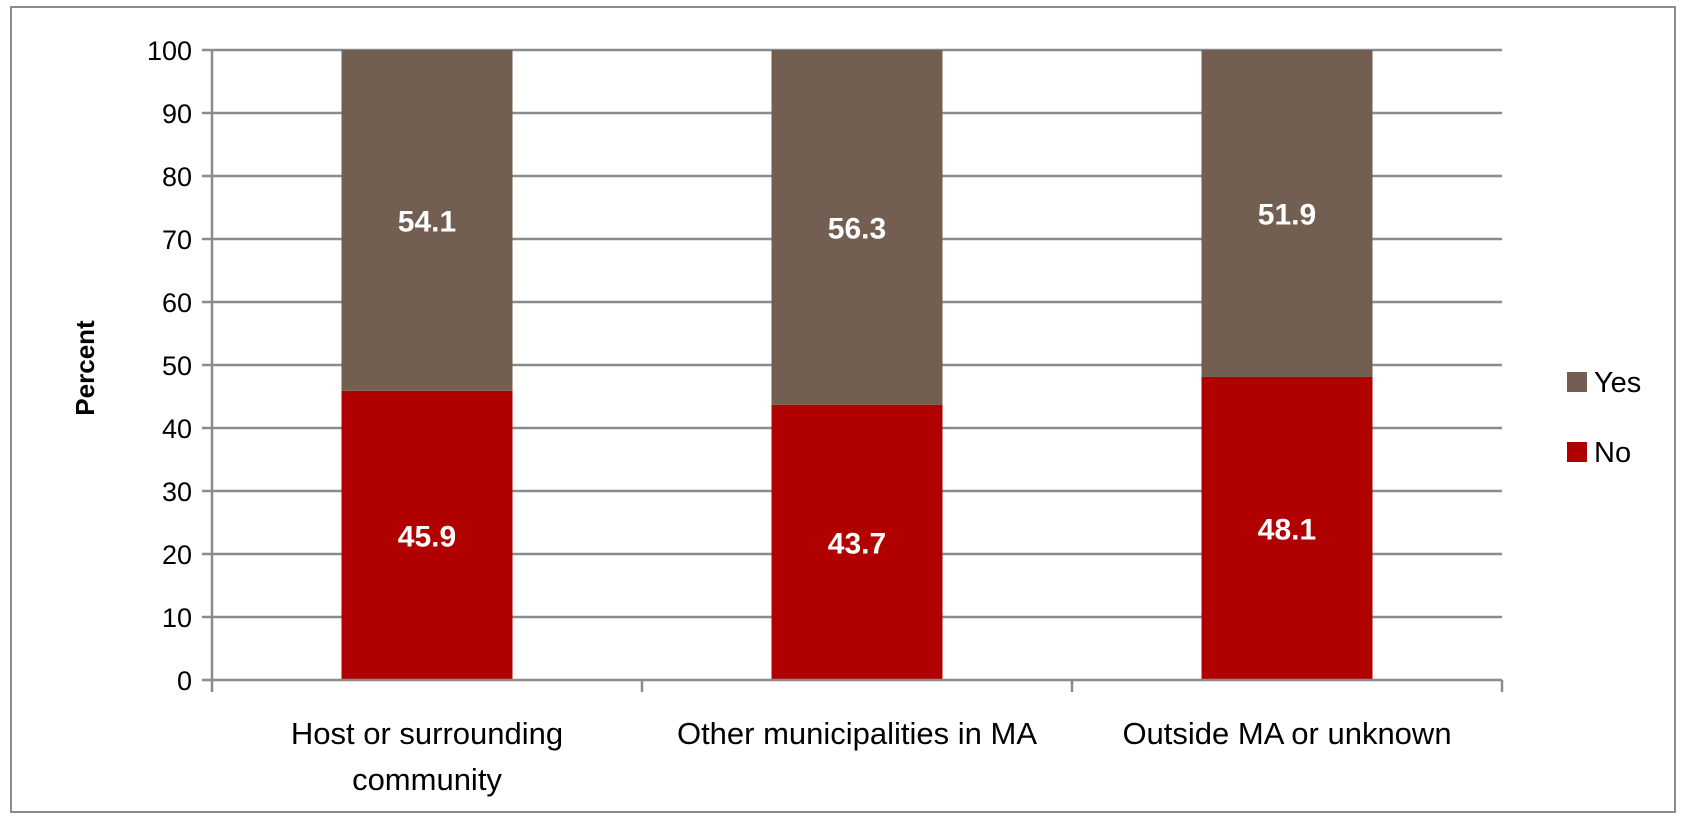  Describe the element at coordinates (177, 492) in the screenshot. I see `y-tick-label: 30` at that location.